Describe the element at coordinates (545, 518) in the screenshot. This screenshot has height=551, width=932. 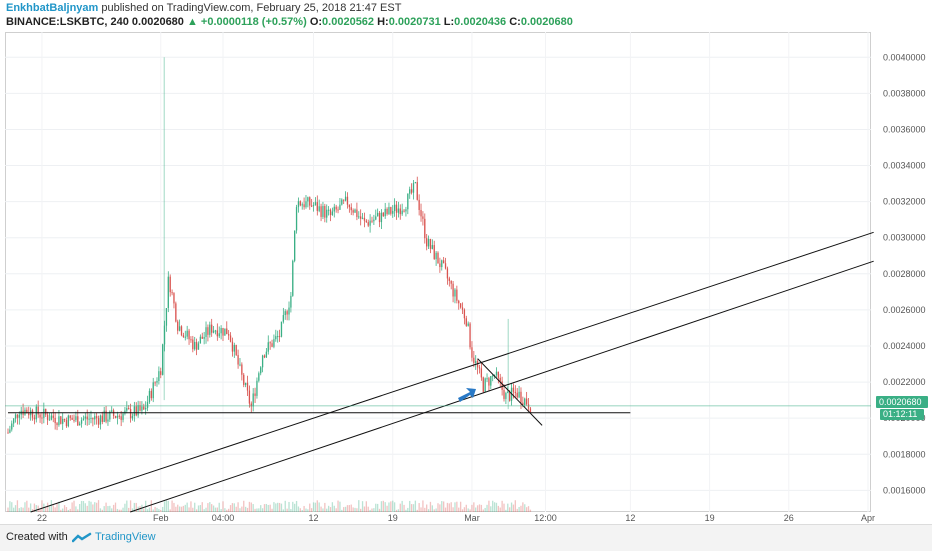
I see `time-tick-label: 12:00` at that location.